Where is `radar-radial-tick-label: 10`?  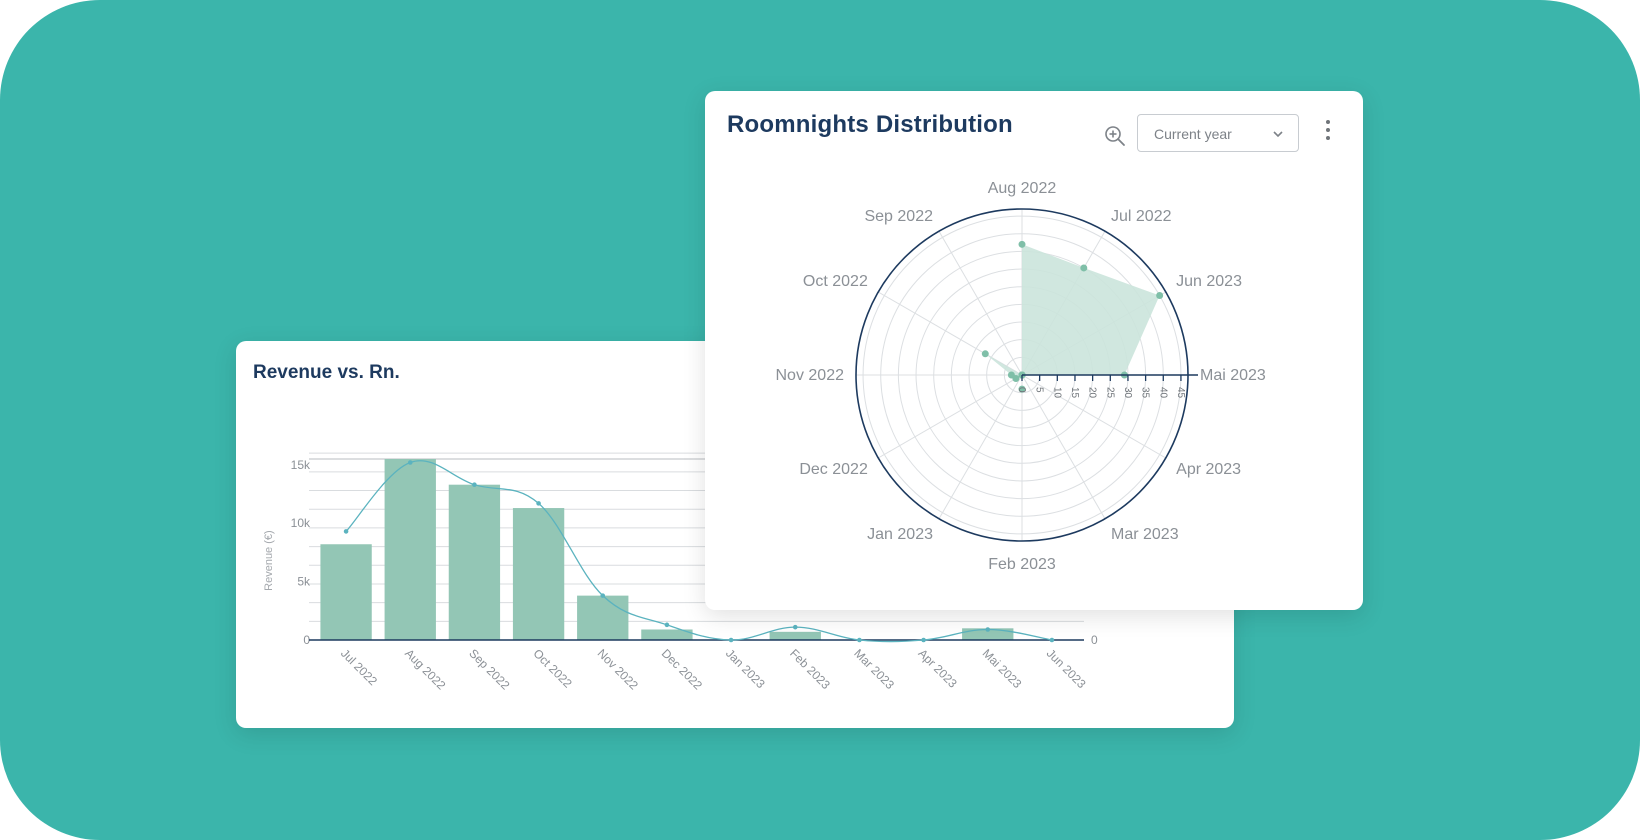
radar-radial-tick-label: 10 is located at coordinates (1056, 393).